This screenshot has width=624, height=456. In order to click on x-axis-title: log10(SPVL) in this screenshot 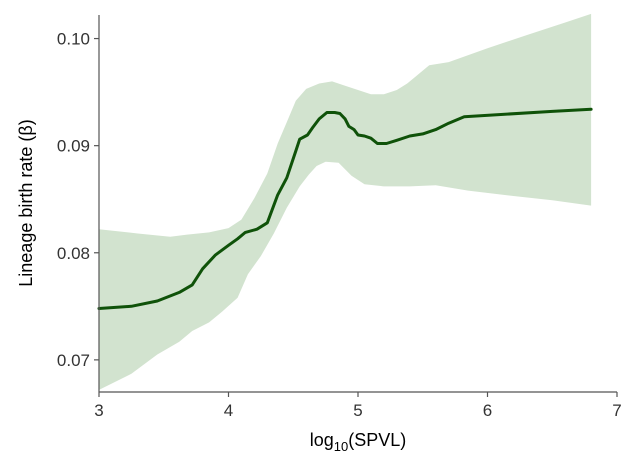, I will do `click(358, 442)`.